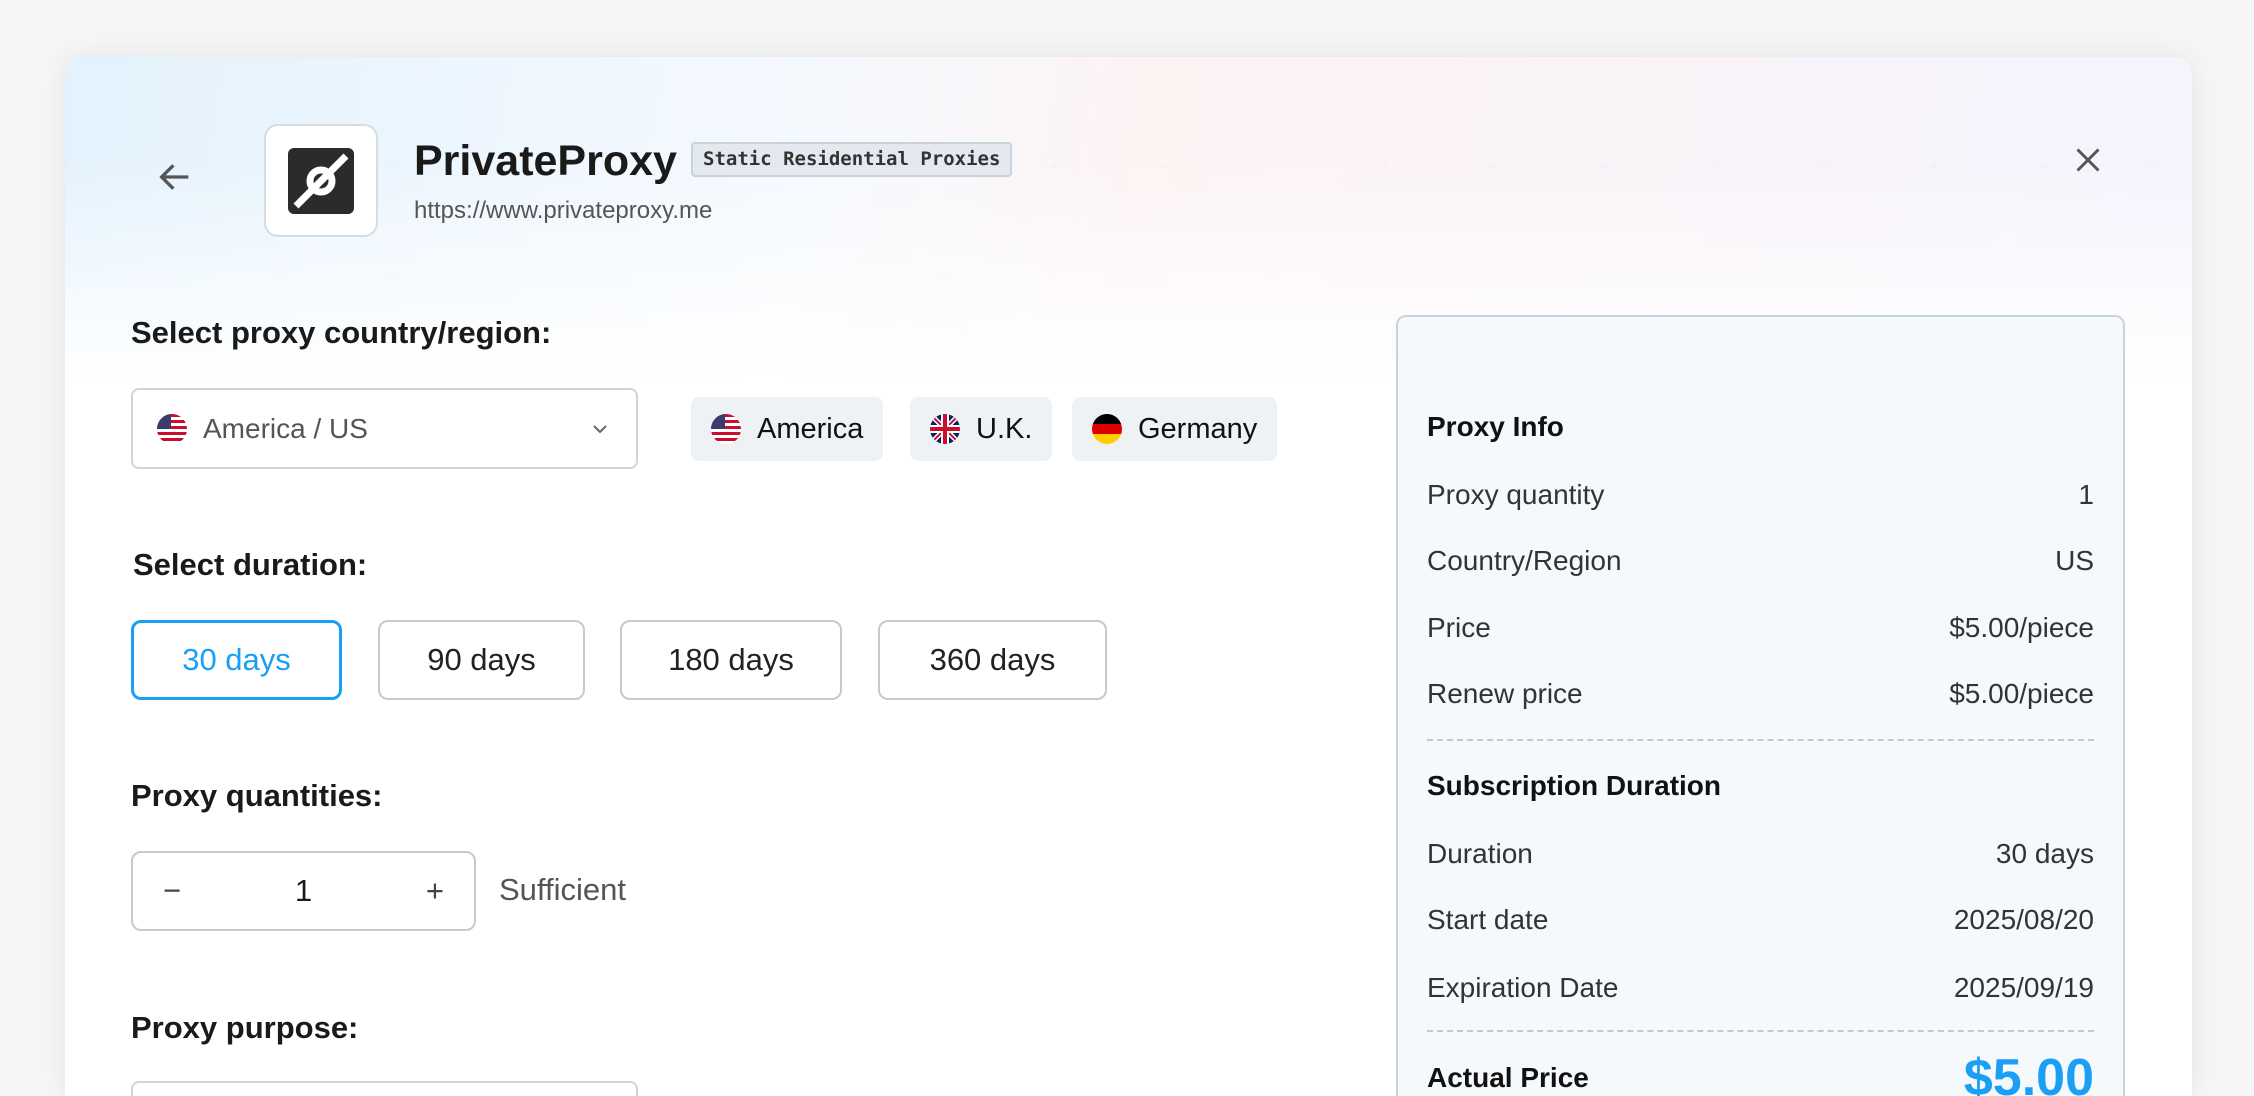 The width and height of the screenshot is (2254, 1096). What do you see at coordinates (2074, 560) in the screenshot?
I see `info-value: US` at bounding box center [2074, 560].